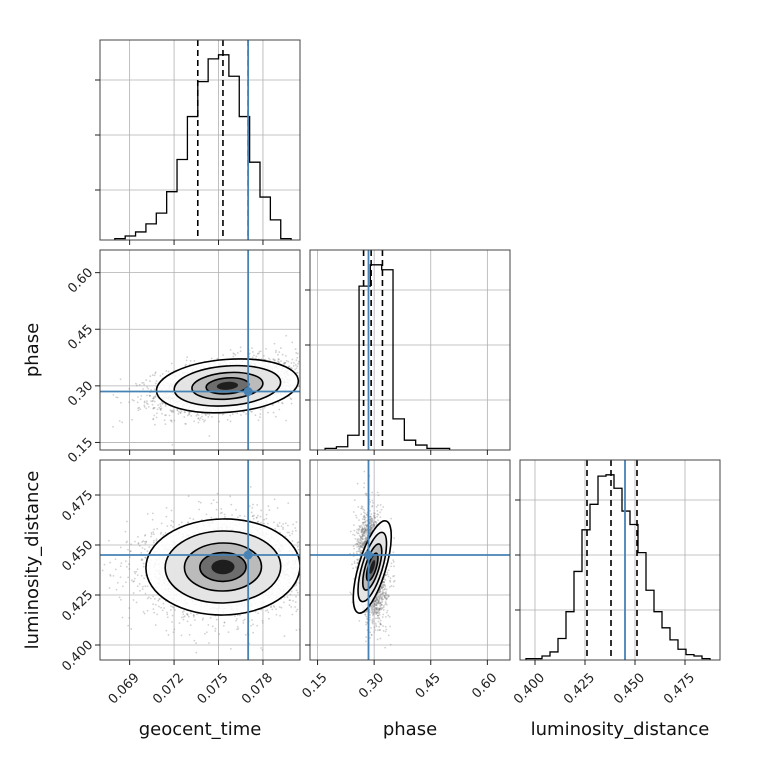  I want to click on y-tick-label: 0.45, so click(80, 337).